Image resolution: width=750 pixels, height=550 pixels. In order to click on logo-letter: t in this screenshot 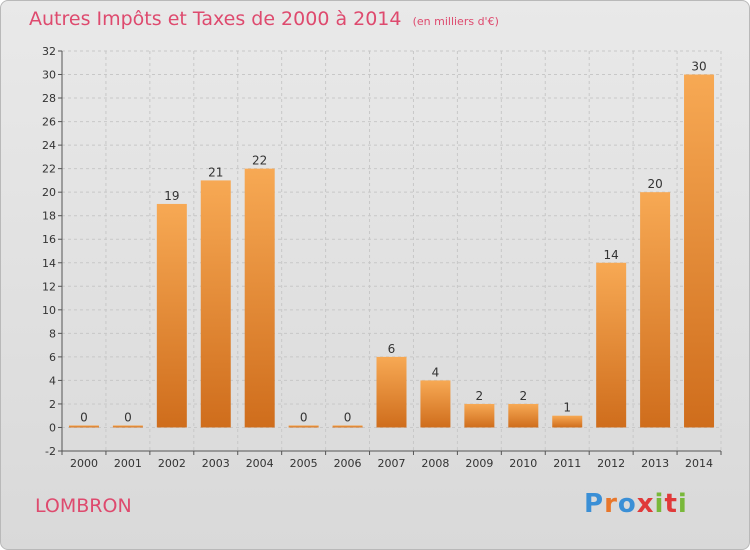, I will do `click(671, 504)`.